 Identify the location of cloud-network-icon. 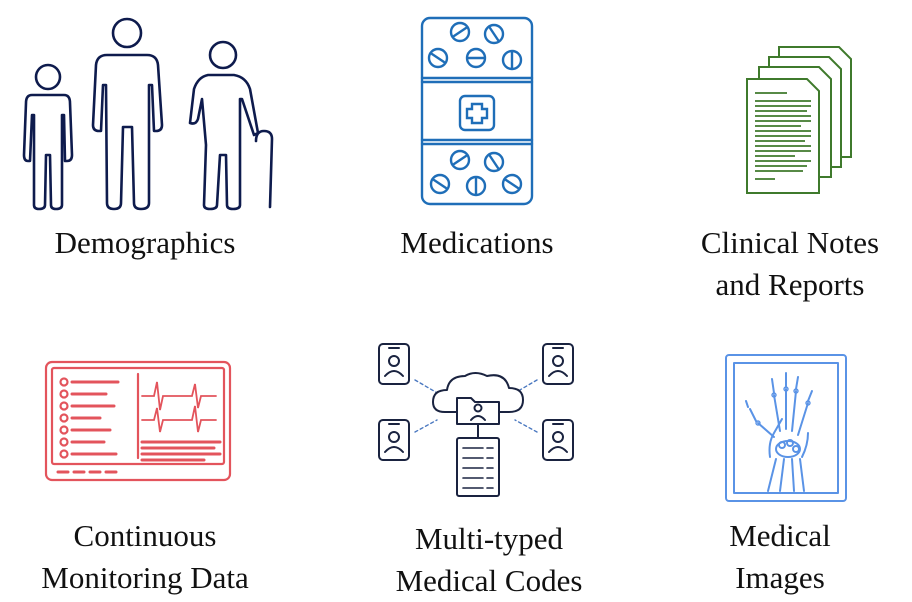
(480, 421).